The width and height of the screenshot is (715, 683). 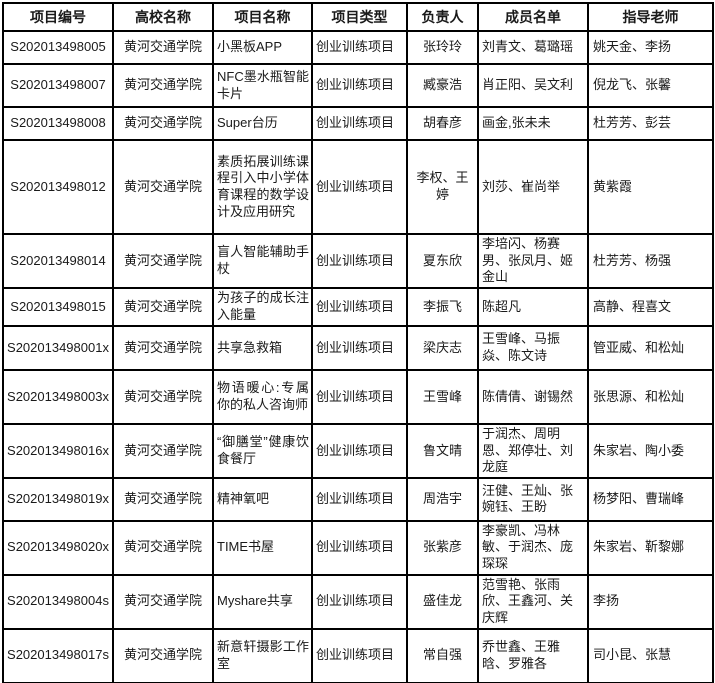 What do you see at coordinates (650, 47) in the screenshot?
I see `cell-advisors: 姚天金、李扬` at bounding box center [650, 47].